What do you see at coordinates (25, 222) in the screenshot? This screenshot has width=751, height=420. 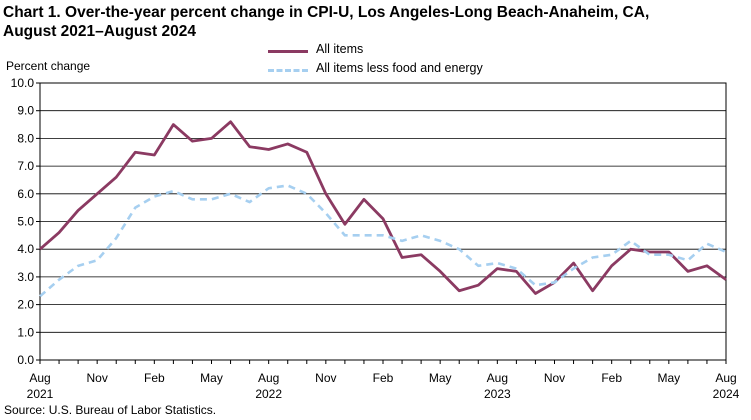 I see `y-tick-label: 5.0` at bounding box center [25, 222].